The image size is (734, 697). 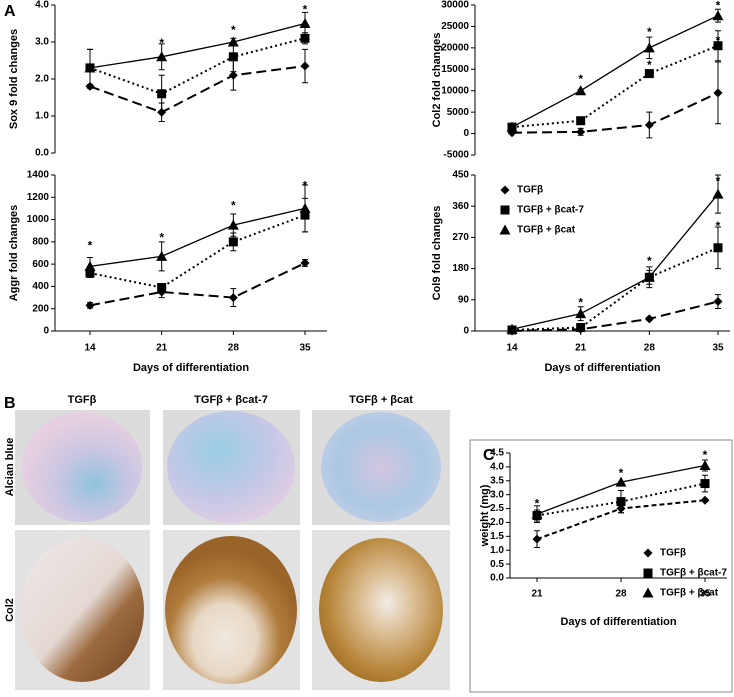 I want to click on y-tick-label: 10000, so click(x=455, y=90).